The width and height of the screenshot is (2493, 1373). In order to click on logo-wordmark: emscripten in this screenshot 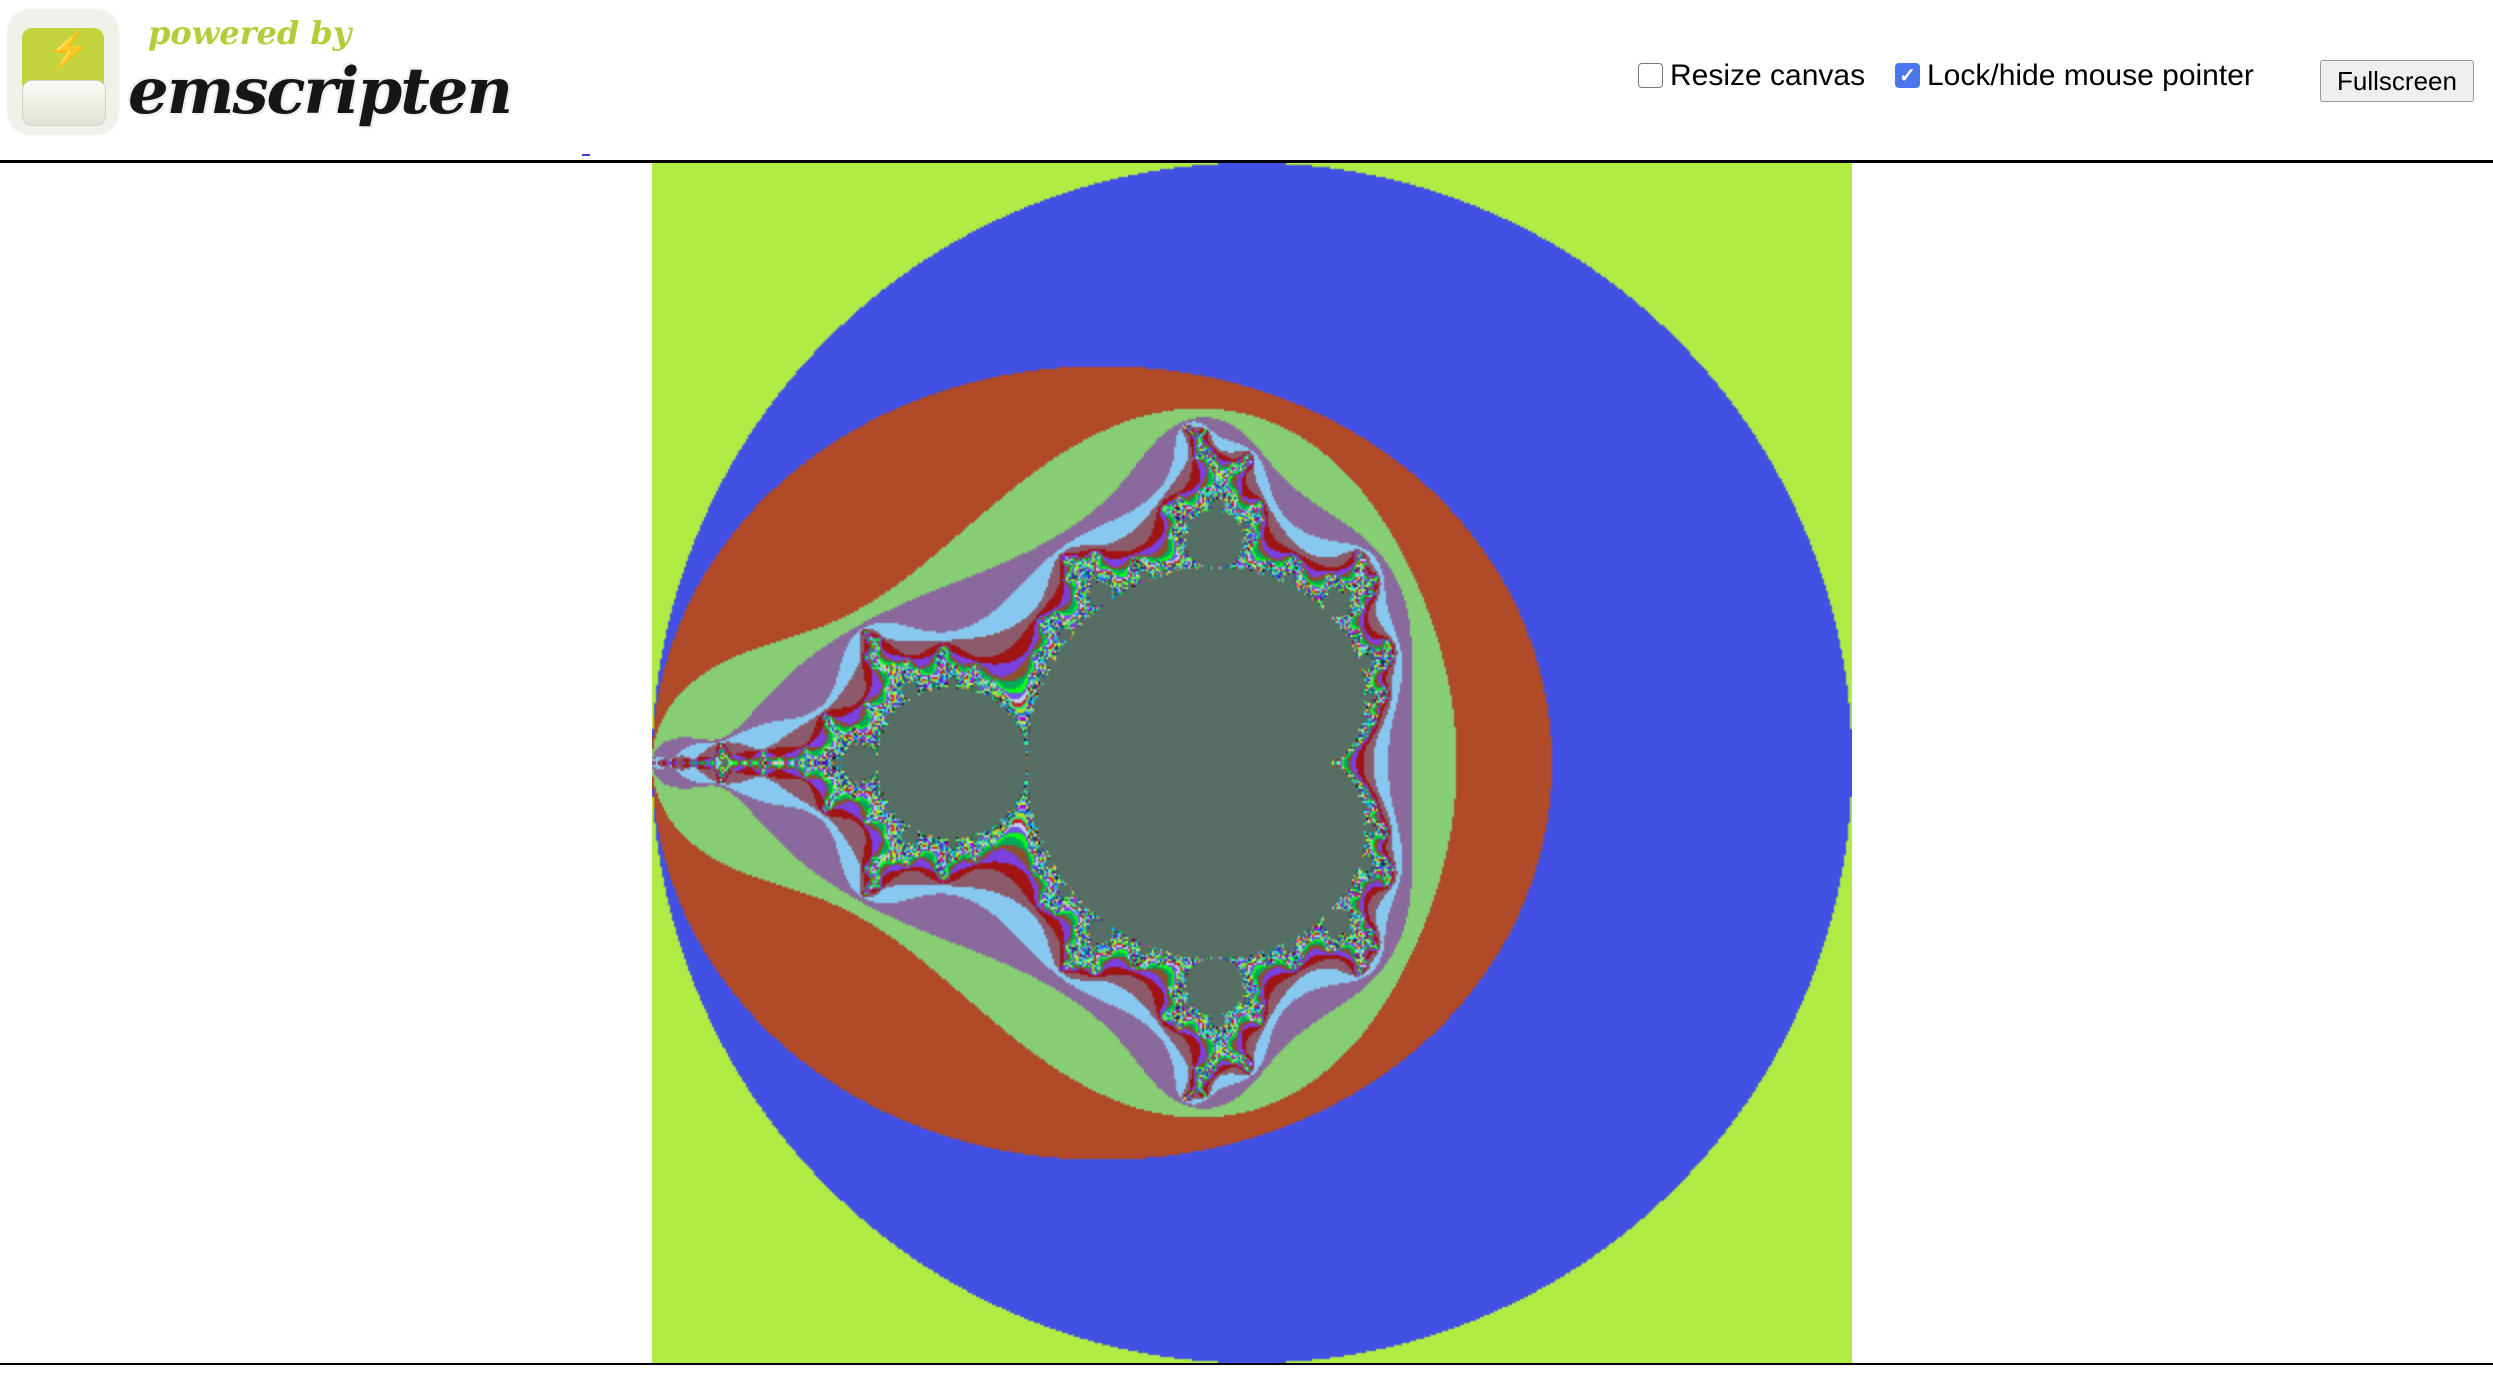, I will do `click(320, 91)`.